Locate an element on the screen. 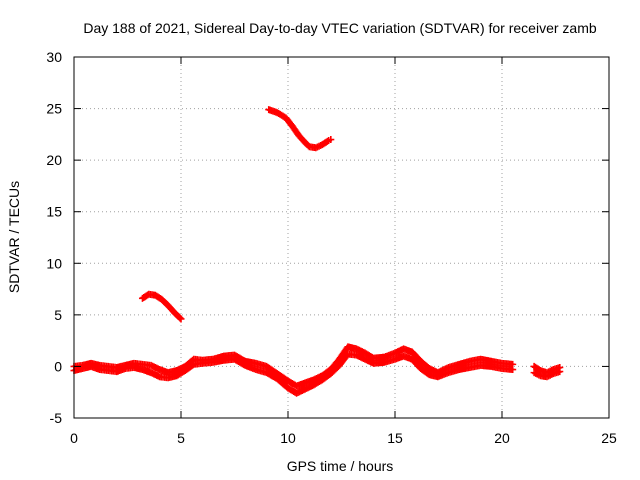 This screenshot has width=640, height=480. y-axis-label: SDTVAR / TECUs is located at coordinates (14, 237).